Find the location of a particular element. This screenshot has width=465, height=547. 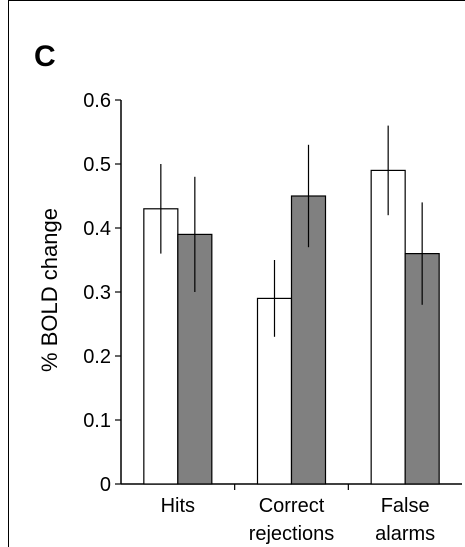

x-tick-labels: Hits Correct rejections False alarms is located at coordinates (298, 520).